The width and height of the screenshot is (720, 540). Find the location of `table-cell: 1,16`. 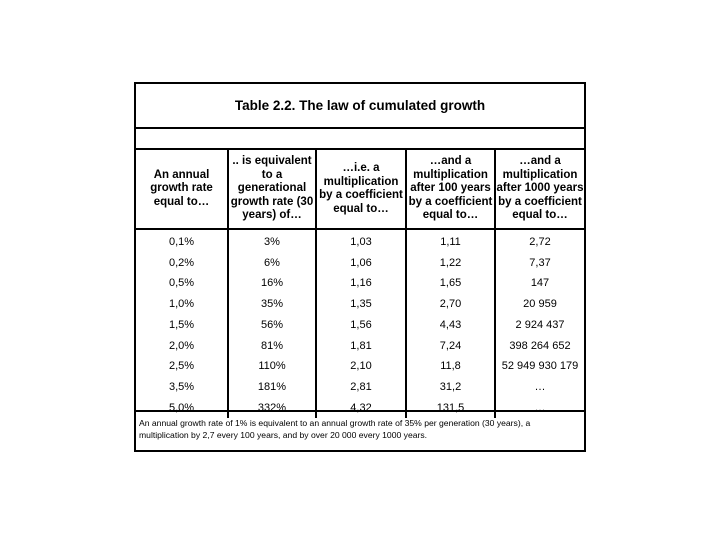

table-cell: 1,16 is located at coordinates (360, 284).